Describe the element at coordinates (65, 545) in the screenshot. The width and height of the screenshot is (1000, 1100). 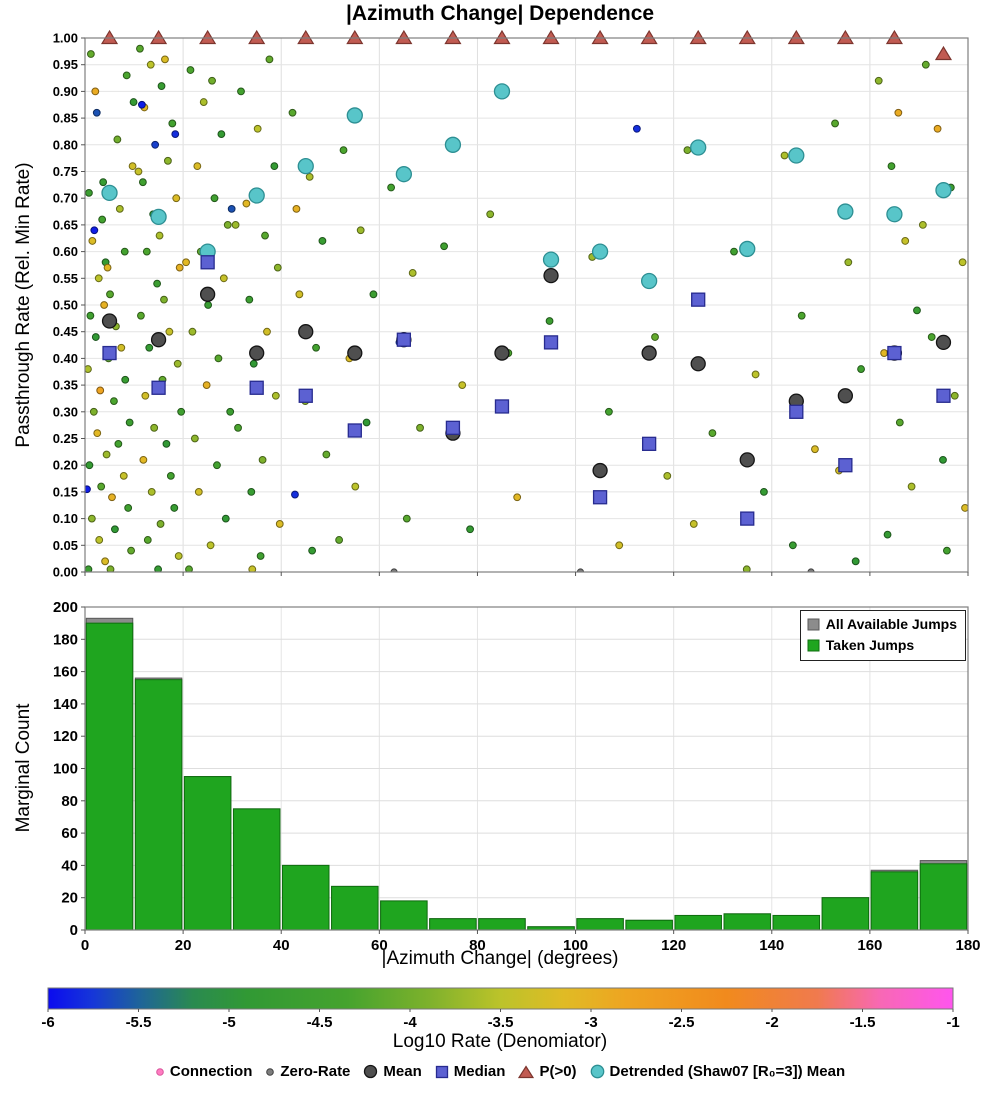
I see `scatter-y-tick-label: 0.05` at that location.